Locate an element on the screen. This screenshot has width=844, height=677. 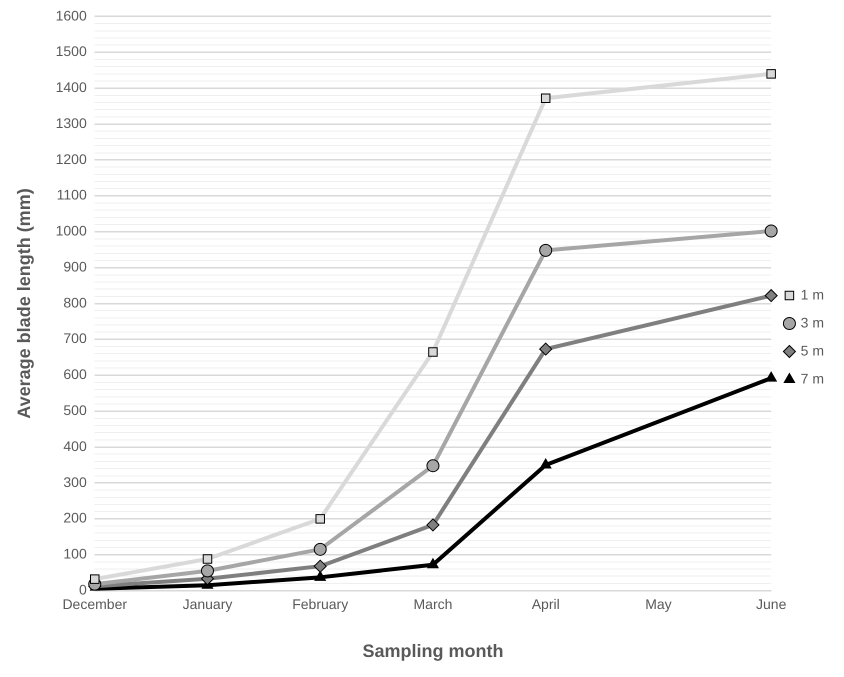
x-tick-label: May is located at coordinates (658, 604).